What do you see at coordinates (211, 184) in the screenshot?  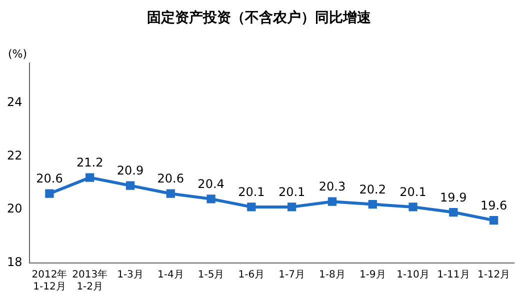 I see `data-label: 20.4` at bounding box center [211, 184].